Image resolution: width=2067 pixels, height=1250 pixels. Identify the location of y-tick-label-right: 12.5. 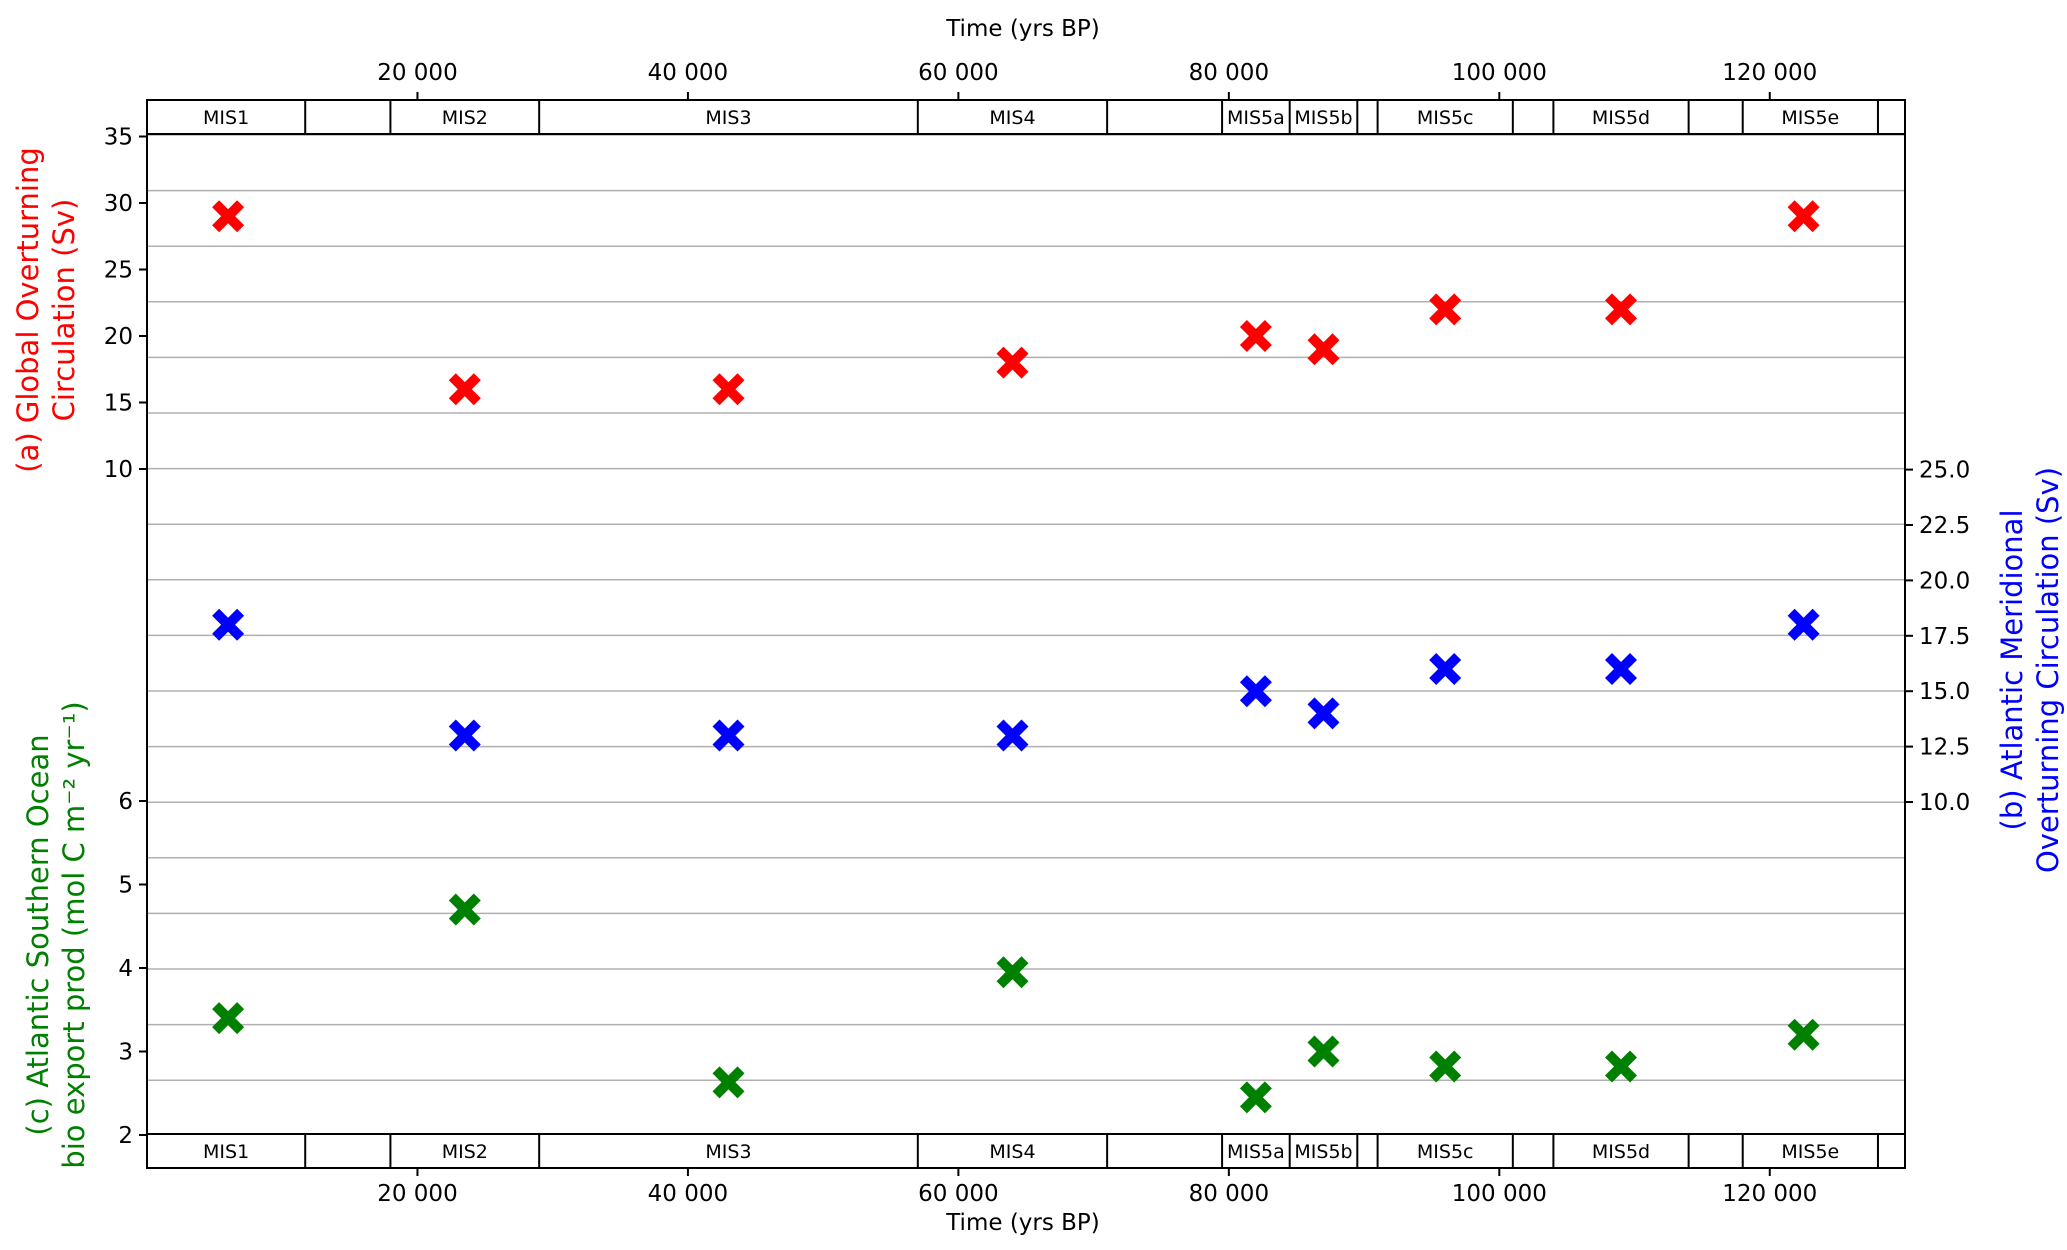
(1944, 748).